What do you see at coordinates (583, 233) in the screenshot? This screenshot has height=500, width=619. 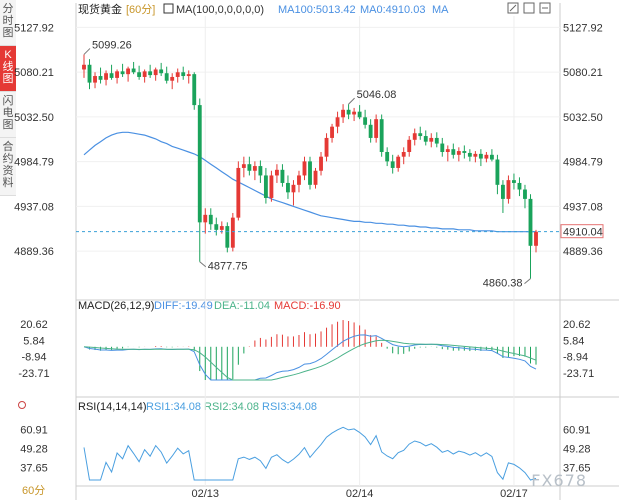 I see `current-price-value: 4910.04` at bounding box center [583, 233].